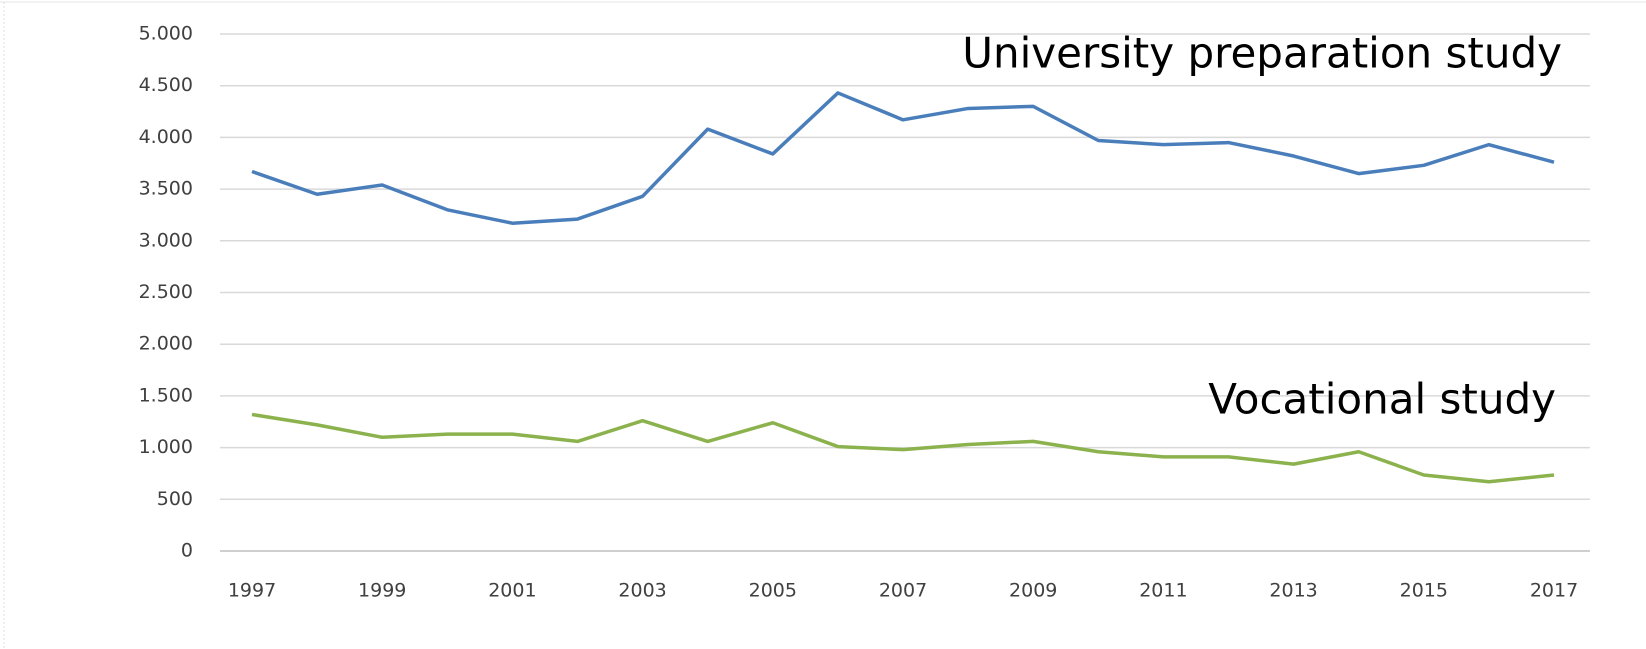 This screenshot has width=1646, height=649. What do you see at coordinates (1424, 591) in the screenshot?
I see `x-tick-label: 2015` at bounding box center [1424, 591].